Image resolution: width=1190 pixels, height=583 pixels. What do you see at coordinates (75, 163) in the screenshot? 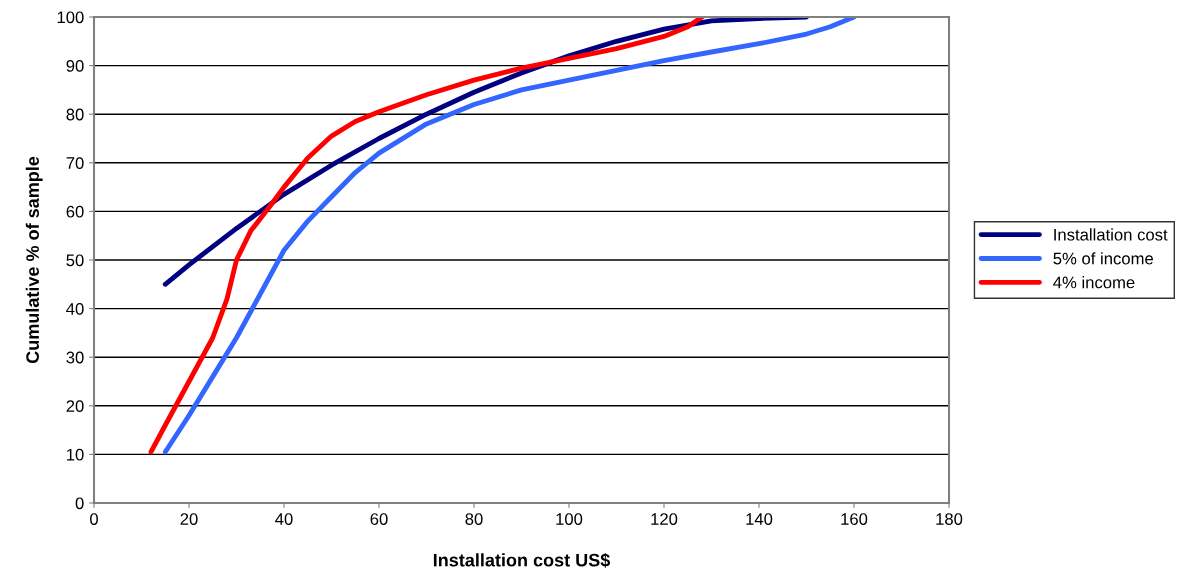
I see `y-tick-label: 70` at bounding box center [75, 163].